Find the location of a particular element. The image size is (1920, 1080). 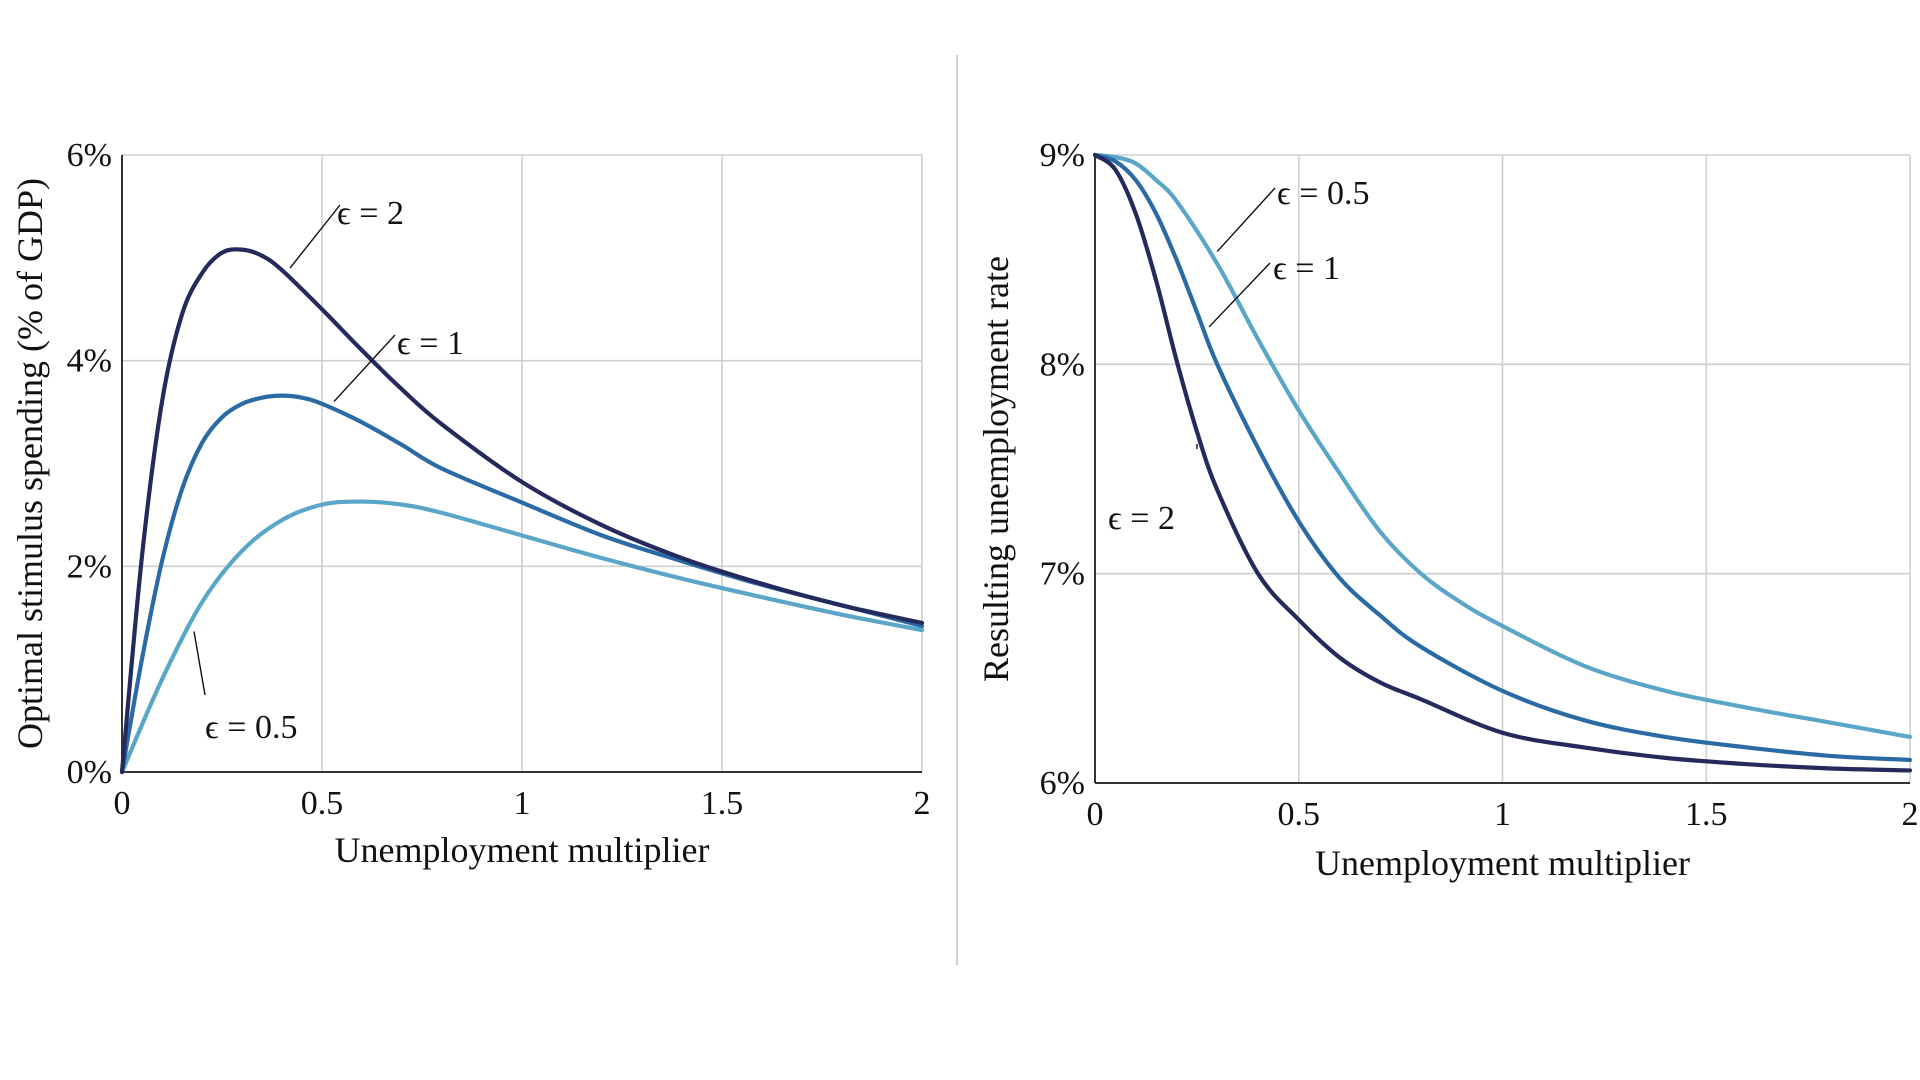

y-axis-title: Optimal stimulus spending (% of GDP) is located at coordinates (30, 463).